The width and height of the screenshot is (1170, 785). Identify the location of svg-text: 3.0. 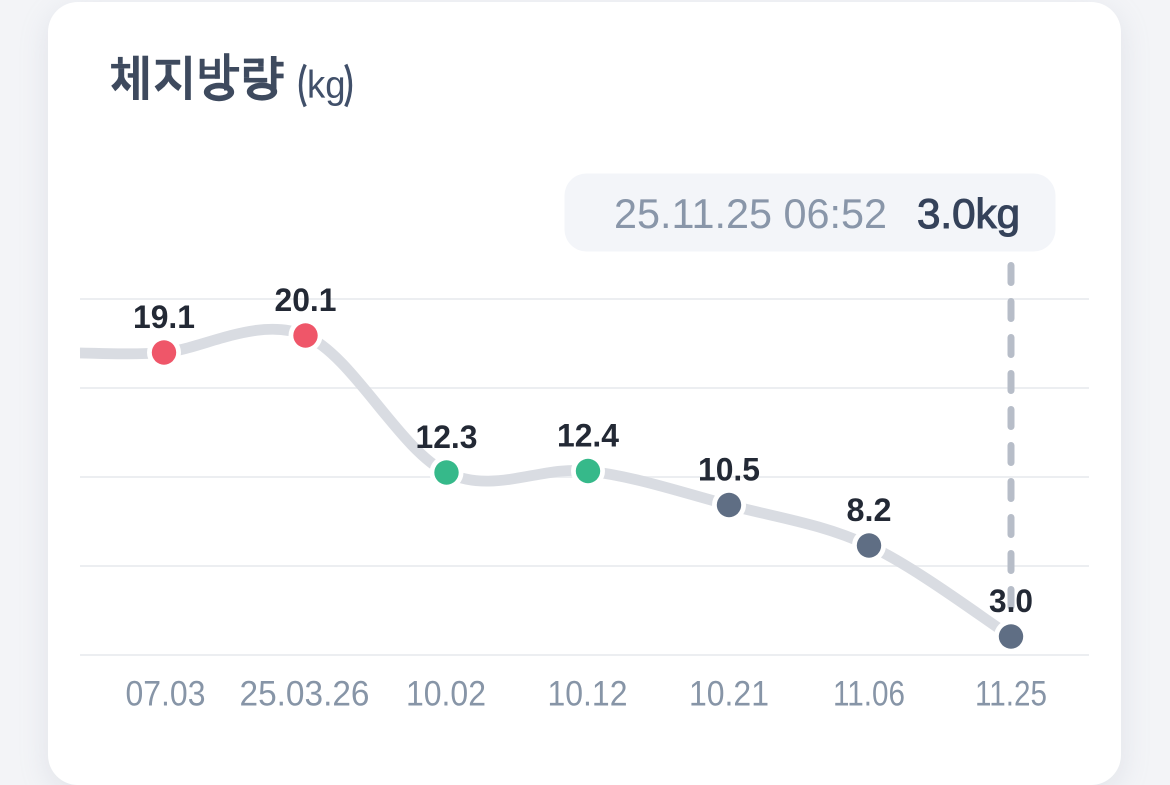
(1011, 601).